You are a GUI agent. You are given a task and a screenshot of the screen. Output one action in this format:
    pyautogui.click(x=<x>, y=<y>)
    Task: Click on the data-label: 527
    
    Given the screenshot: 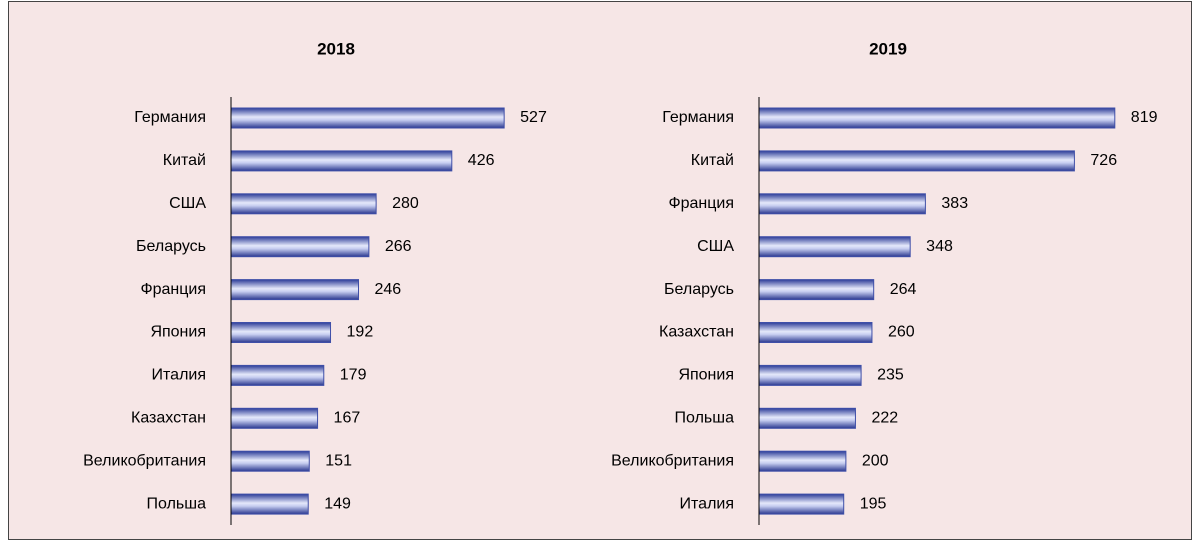 What is the action you would take?
    pyautogui.click(x=533, y=117)
    